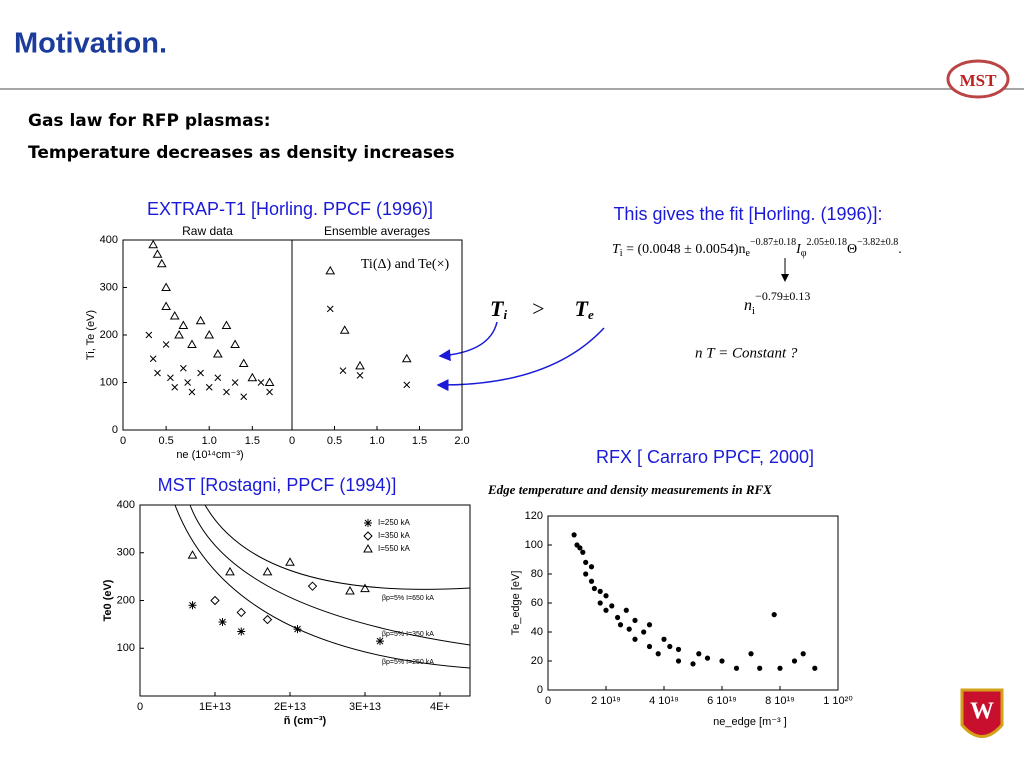 The height and width of the screenshot is (768, 1024). What do you see at coordinates (408, 598) in the screenshot?
I see `curve-label: βp=5% I=650 kA` at bounding box center [408, 598].